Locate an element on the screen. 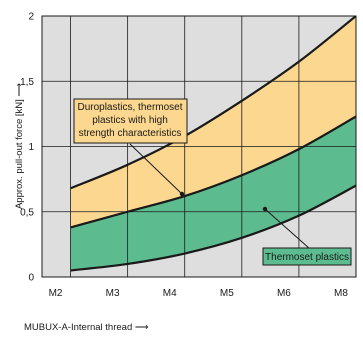  annotation-duroplastics-dot is located at coordinates (182, 194).